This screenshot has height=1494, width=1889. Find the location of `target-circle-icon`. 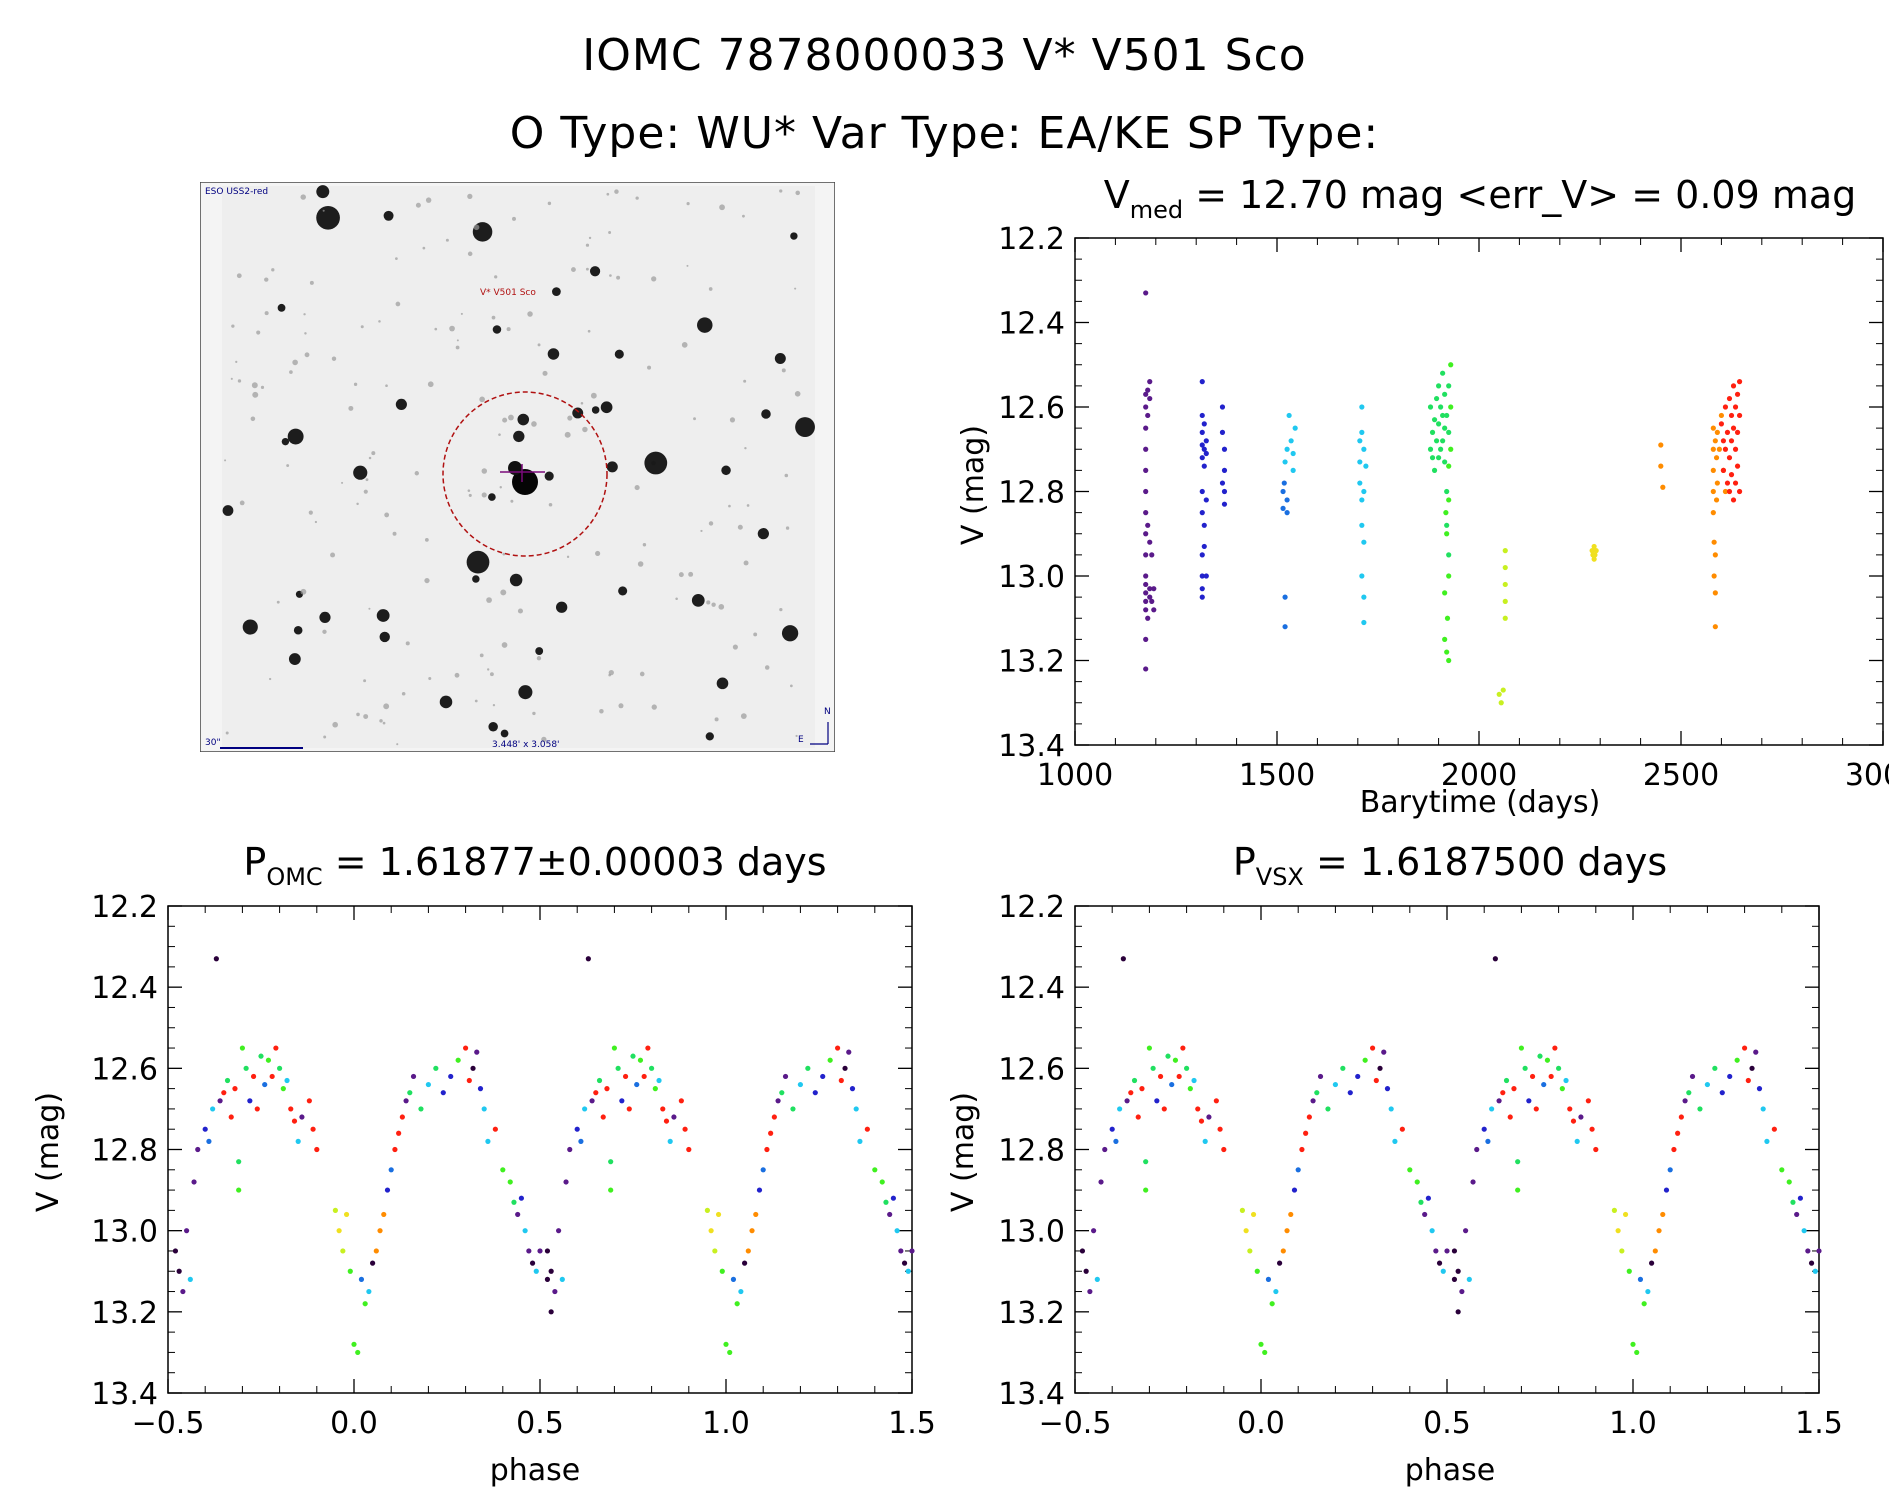

target-circle-icon is located at coordinates (525, 474).